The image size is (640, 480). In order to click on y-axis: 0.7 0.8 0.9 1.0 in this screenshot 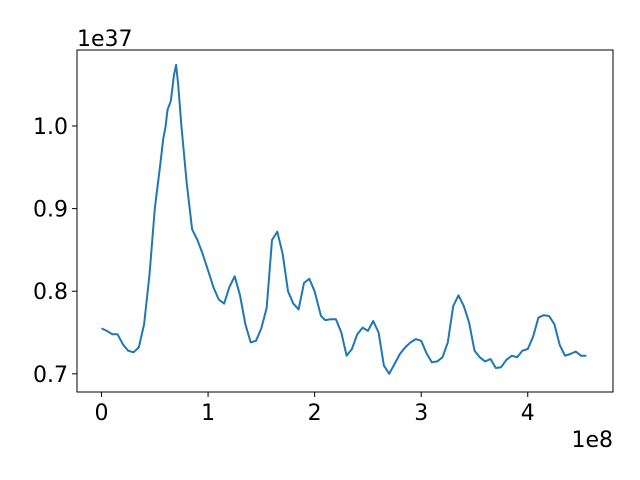, I will do `click(55, 251)`.